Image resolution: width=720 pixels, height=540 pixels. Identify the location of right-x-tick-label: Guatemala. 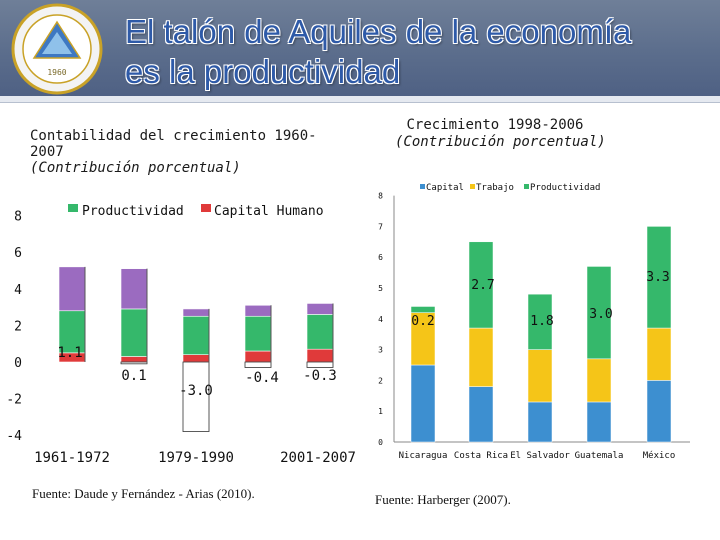
(599, 456).